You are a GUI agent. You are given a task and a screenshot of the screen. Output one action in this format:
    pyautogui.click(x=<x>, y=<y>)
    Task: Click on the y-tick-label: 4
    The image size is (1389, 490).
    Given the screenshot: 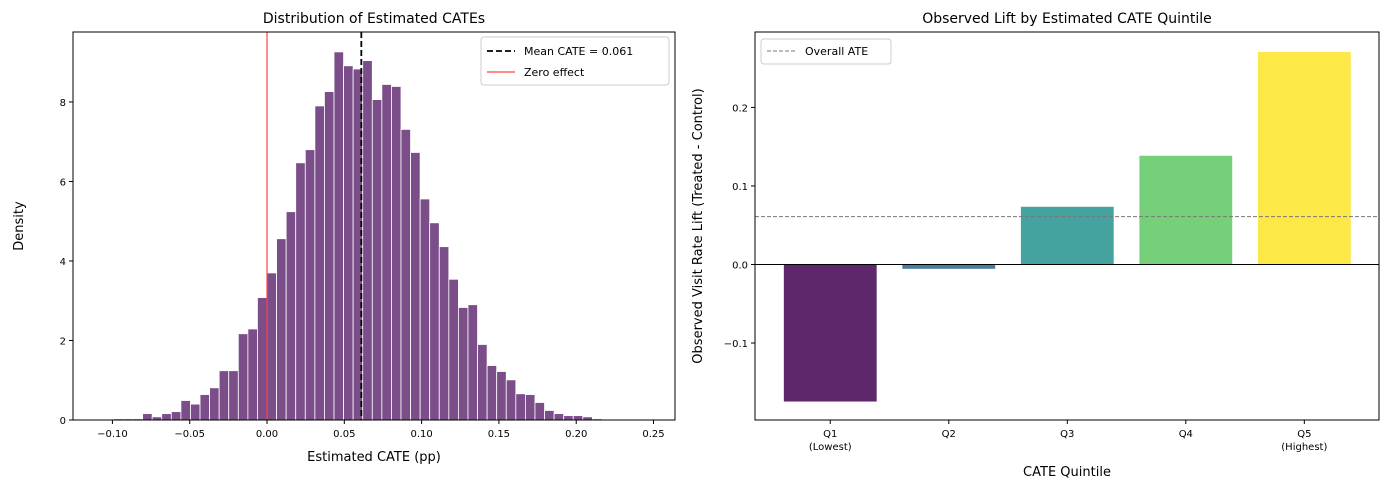 What is the action you would take?
    pyautogui.click(x=63, y=262)
    